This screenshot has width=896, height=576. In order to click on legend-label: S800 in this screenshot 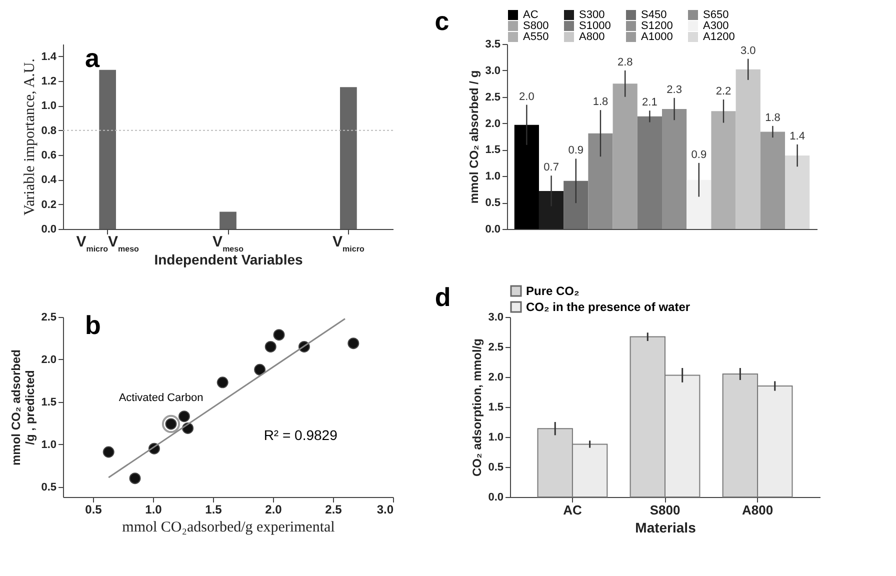, I will do `click(536, 26)`.